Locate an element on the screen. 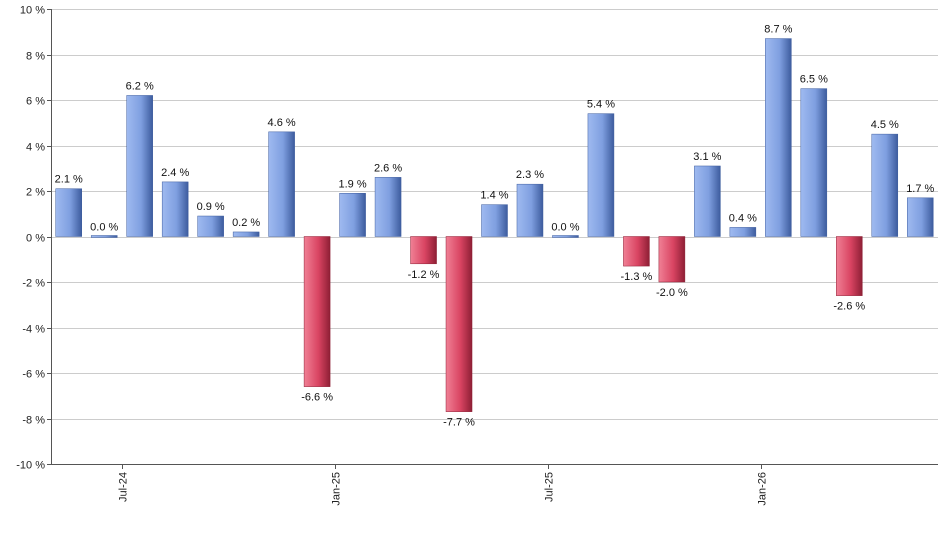 The image size is (940, 550). y-axis-tick-labels: 10 % 8 % 6 % 4 % 2 % 0 % -2 % -4 % -6 % -8 % -10 % is located at coordinates (30, 238).